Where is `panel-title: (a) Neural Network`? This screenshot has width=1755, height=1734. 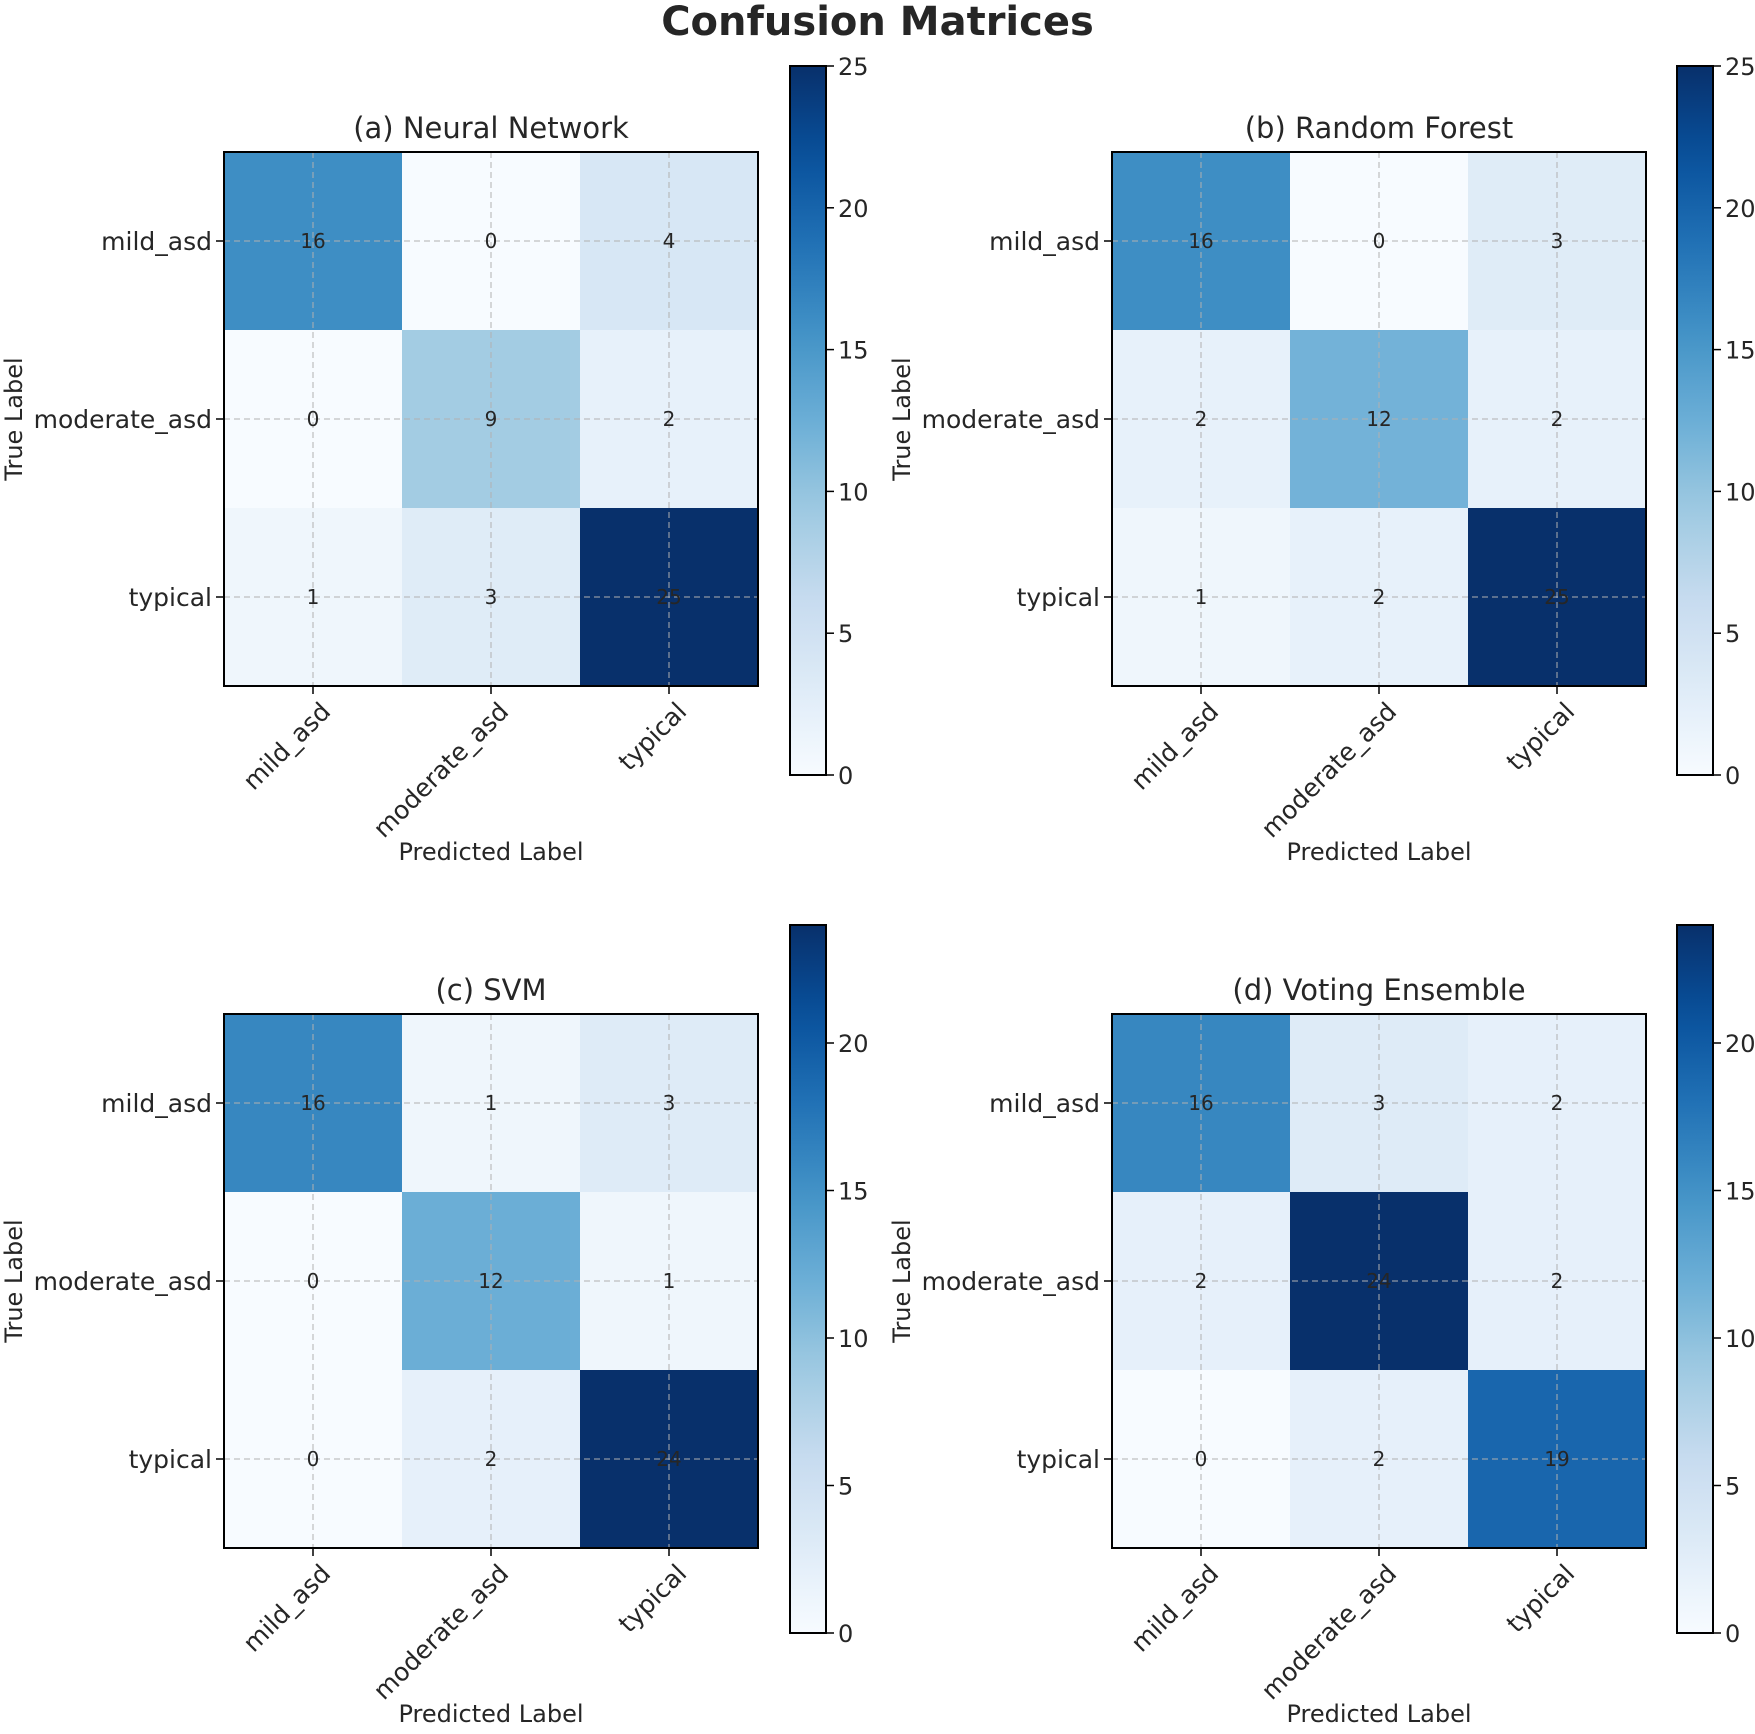 panel-title: (a) Neural Network is located at coordinates (491, 128).